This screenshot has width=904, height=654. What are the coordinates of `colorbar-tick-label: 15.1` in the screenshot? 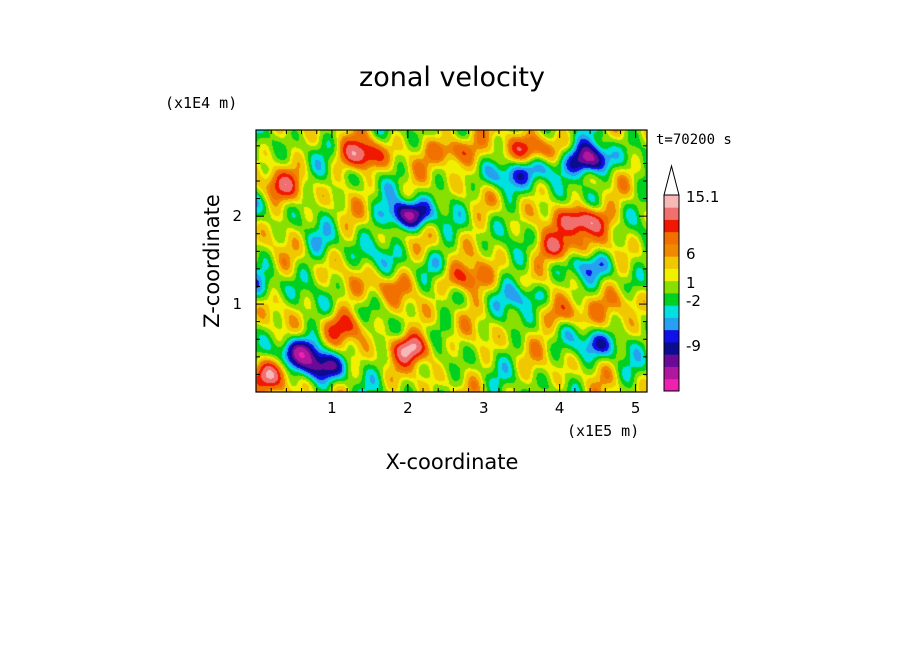 It's located at (702, 197).